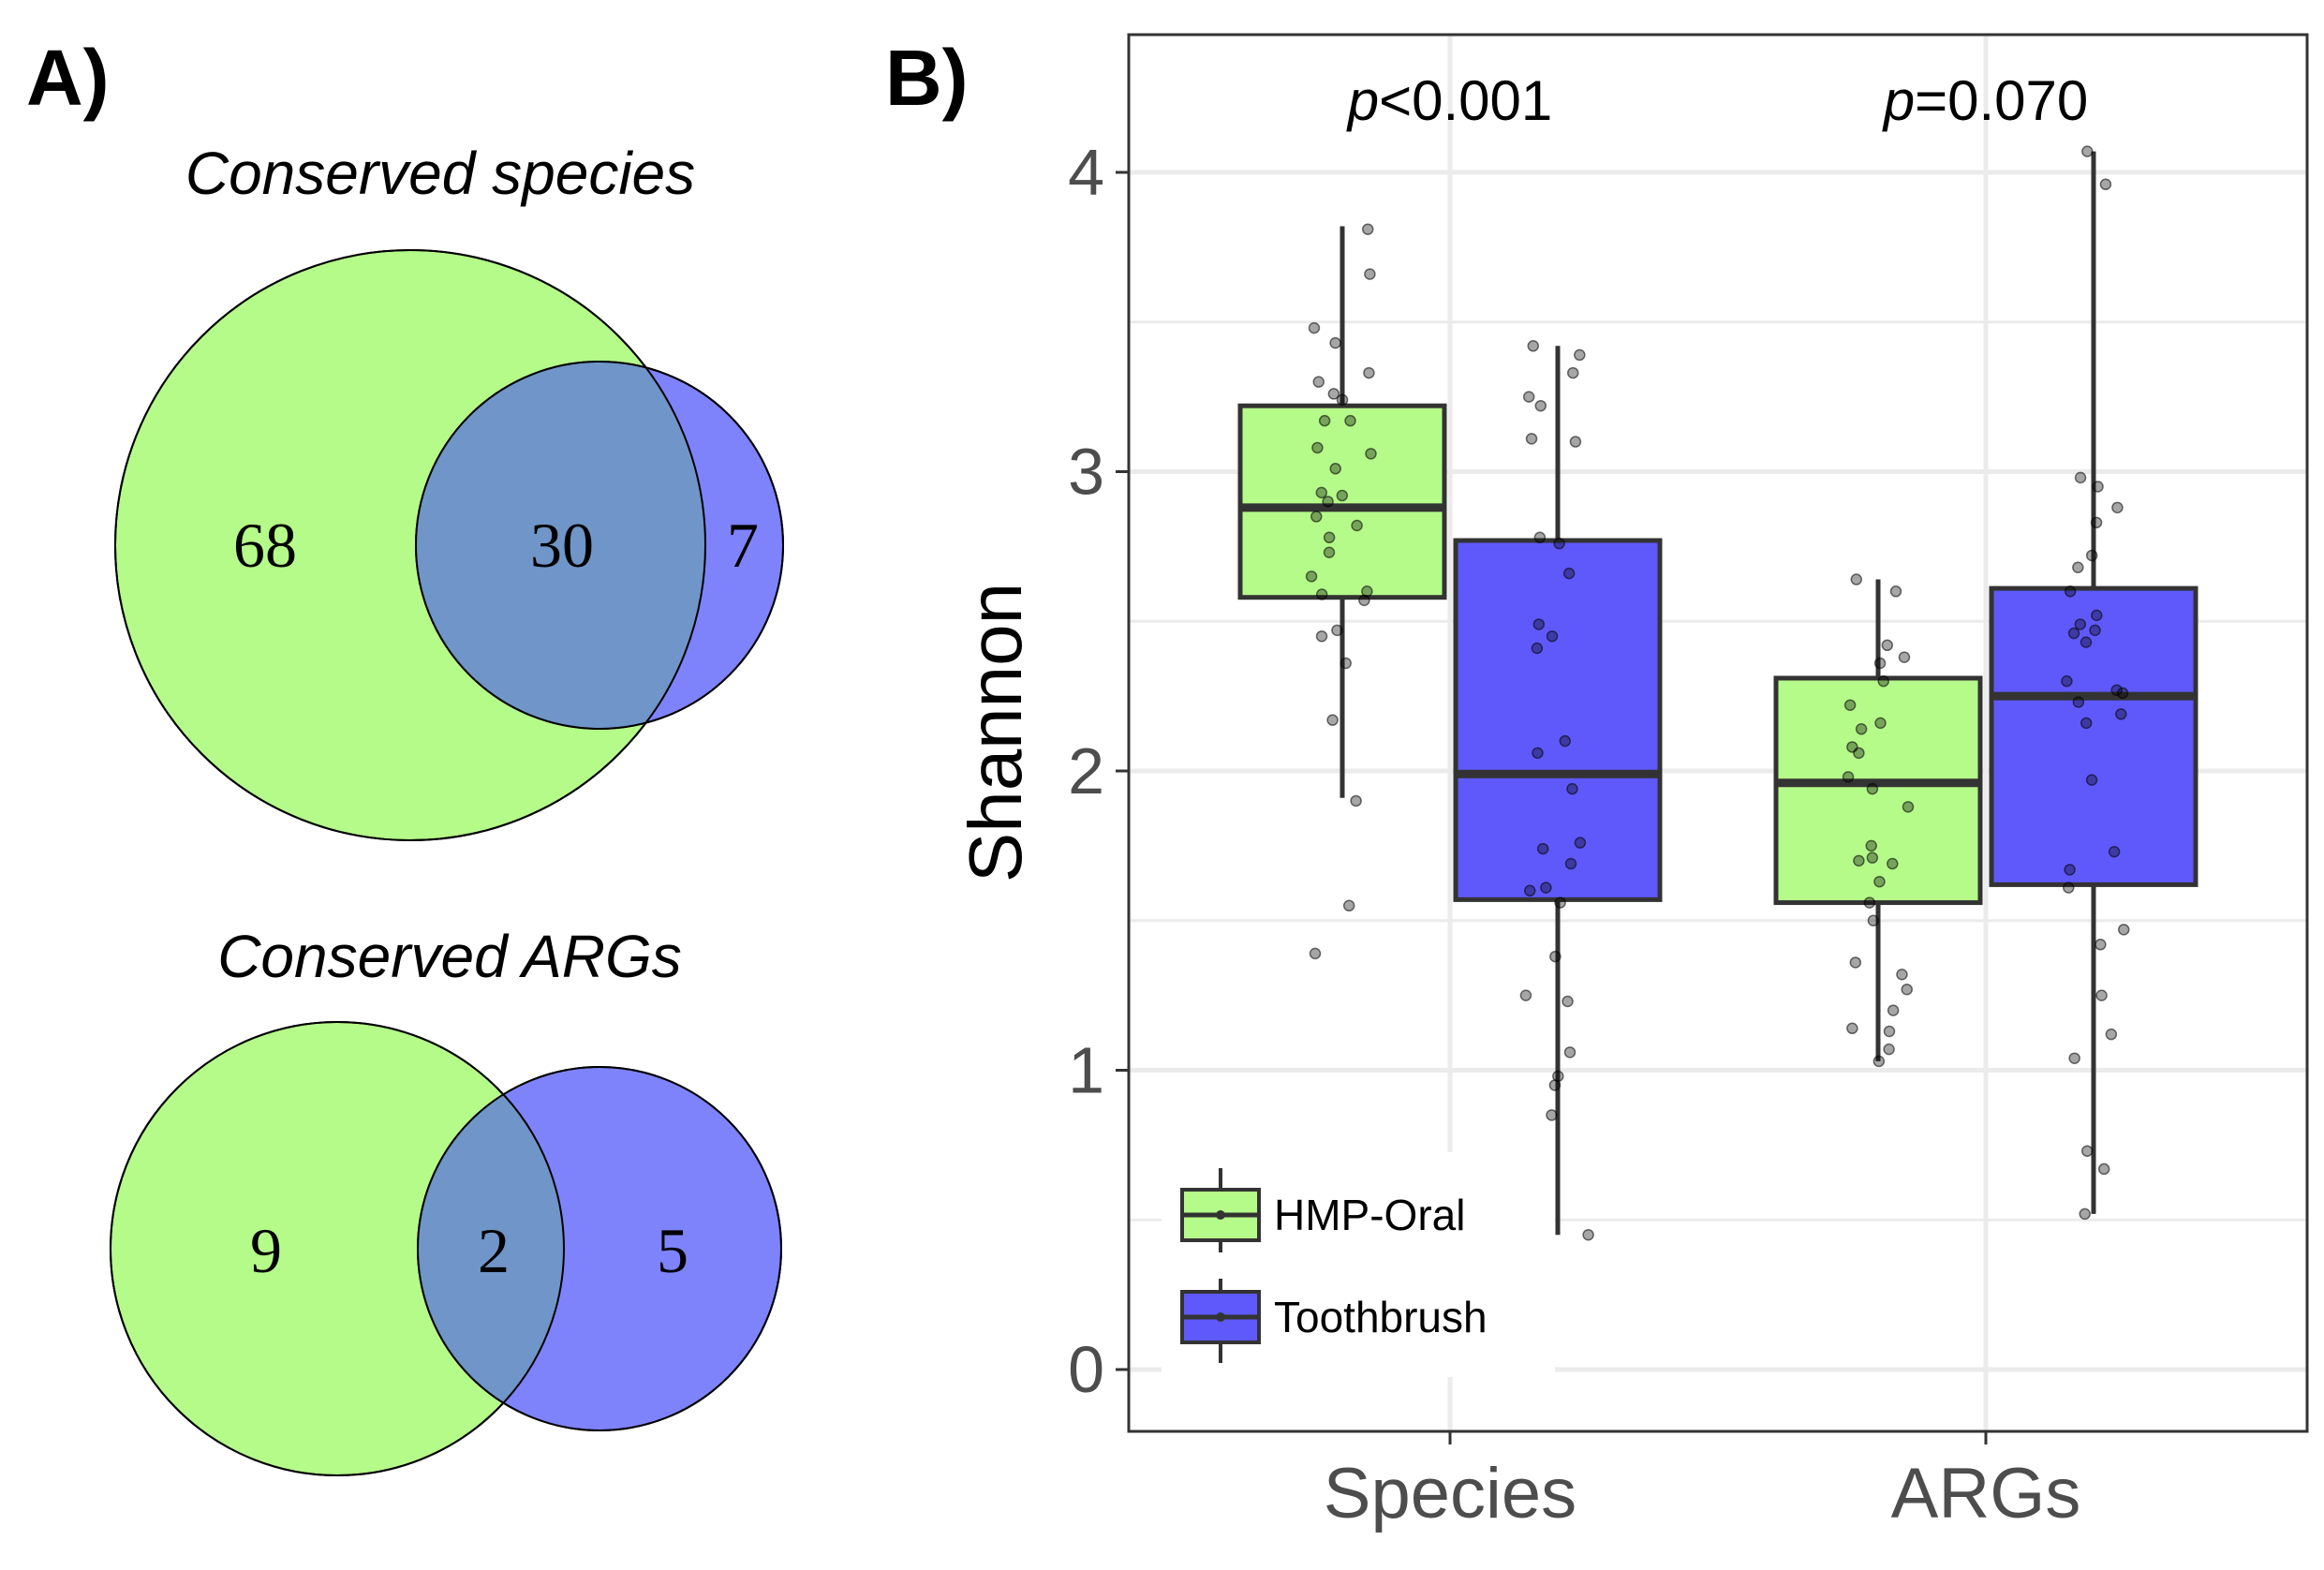 The height and width of the screenshot is (1570, 2324). What do you see at coordinates (1985, 100) in the screenshot?
I see `p-value-args: p=0.070` at bounding box center [1985, 100].